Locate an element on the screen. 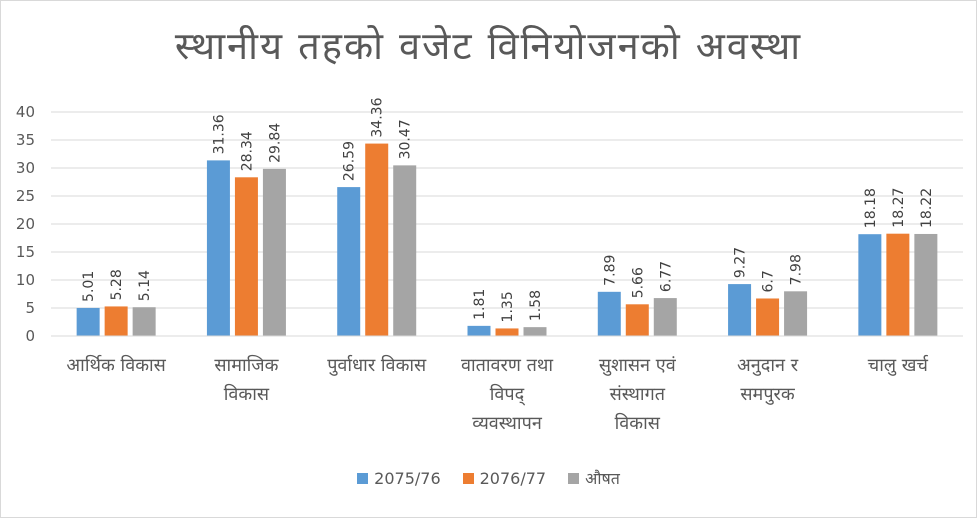  y-tick-label: 0 is located at coordinates (30, 336).